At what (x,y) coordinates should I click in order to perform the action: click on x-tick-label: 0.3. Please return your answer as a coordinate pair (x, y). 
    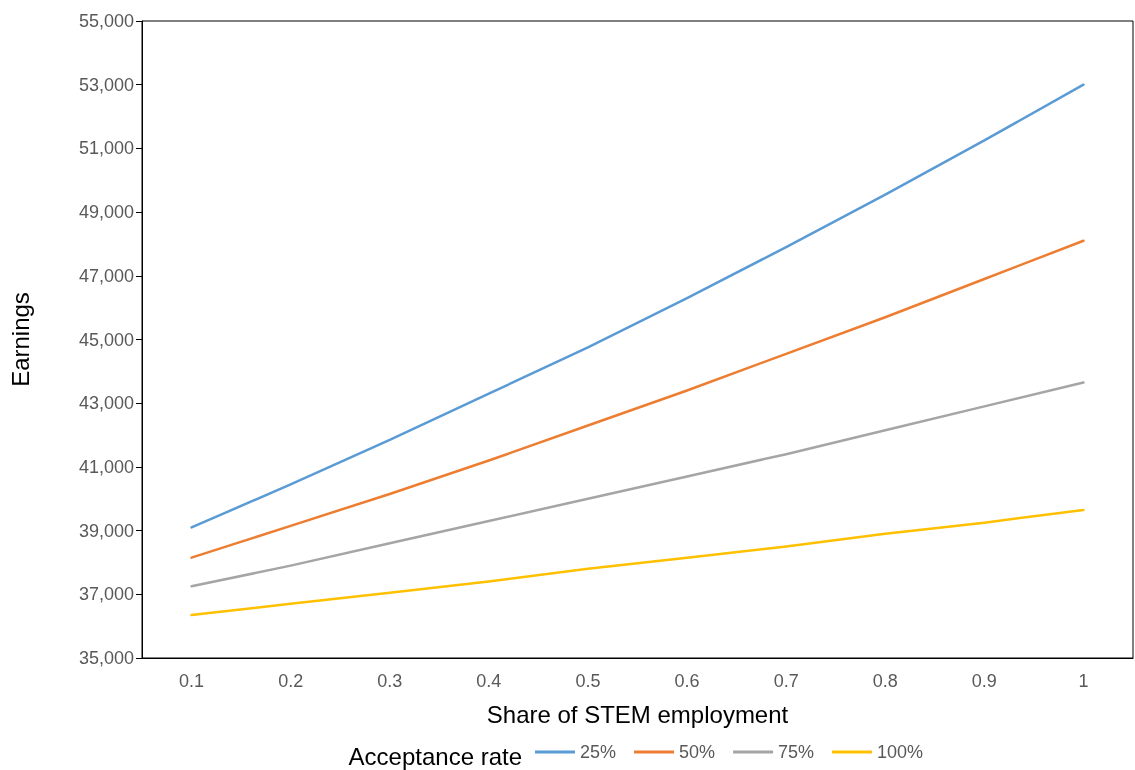
    Looking at the image, I should click on (390, 681).